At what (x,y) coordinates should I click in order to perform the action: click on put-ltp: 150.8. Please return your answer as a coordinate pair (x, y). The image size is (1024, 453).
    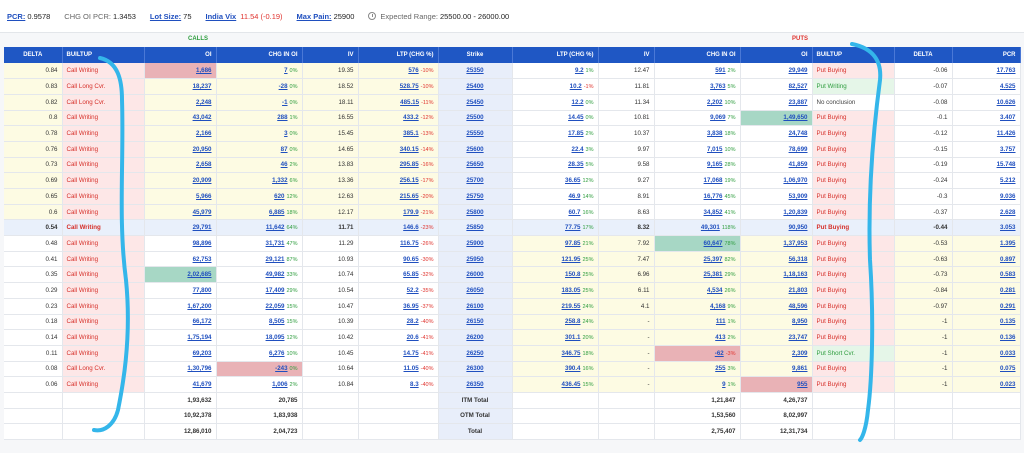
    Looking at the image, I should click on (573, 275).